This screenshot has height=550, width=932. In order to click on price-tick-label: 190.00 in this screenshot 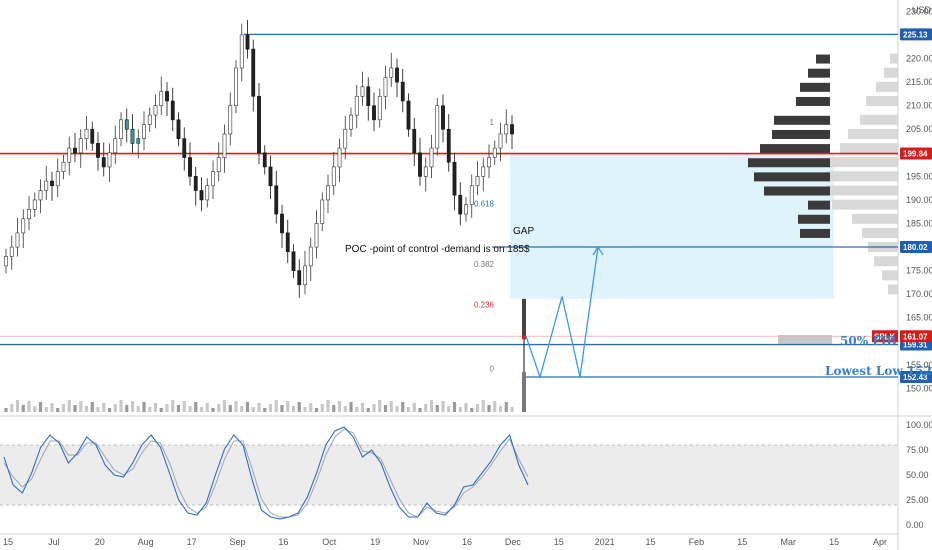, I will do `click(919, 200)`.